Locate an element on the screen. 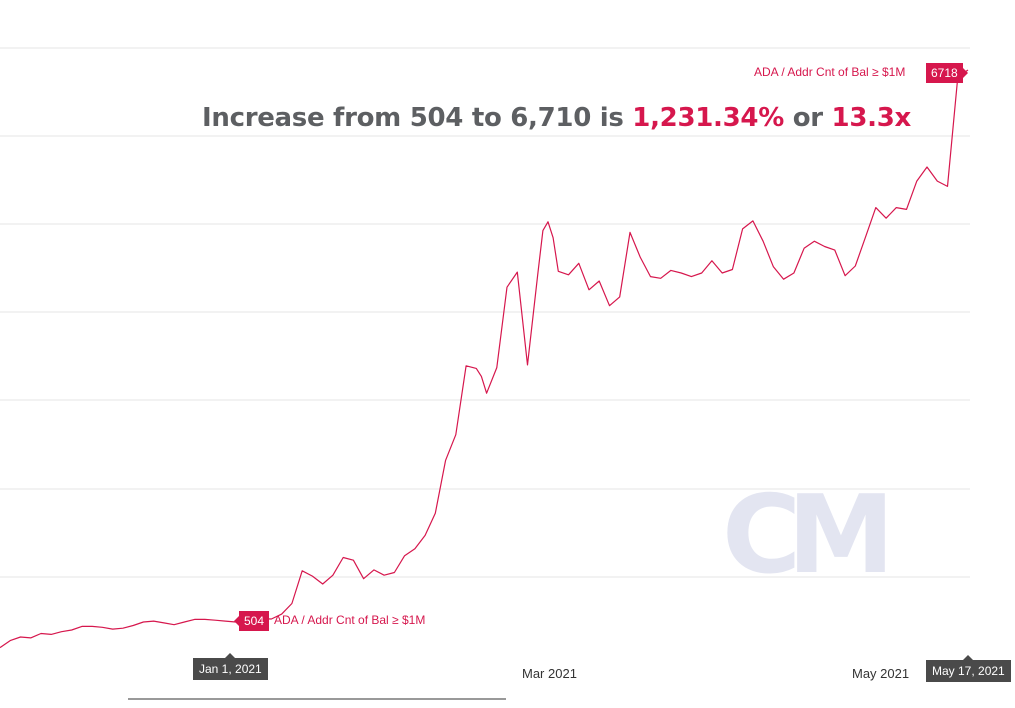  x-tick-mar-2021: Mar 2021 is located at coordinates (549, 673).